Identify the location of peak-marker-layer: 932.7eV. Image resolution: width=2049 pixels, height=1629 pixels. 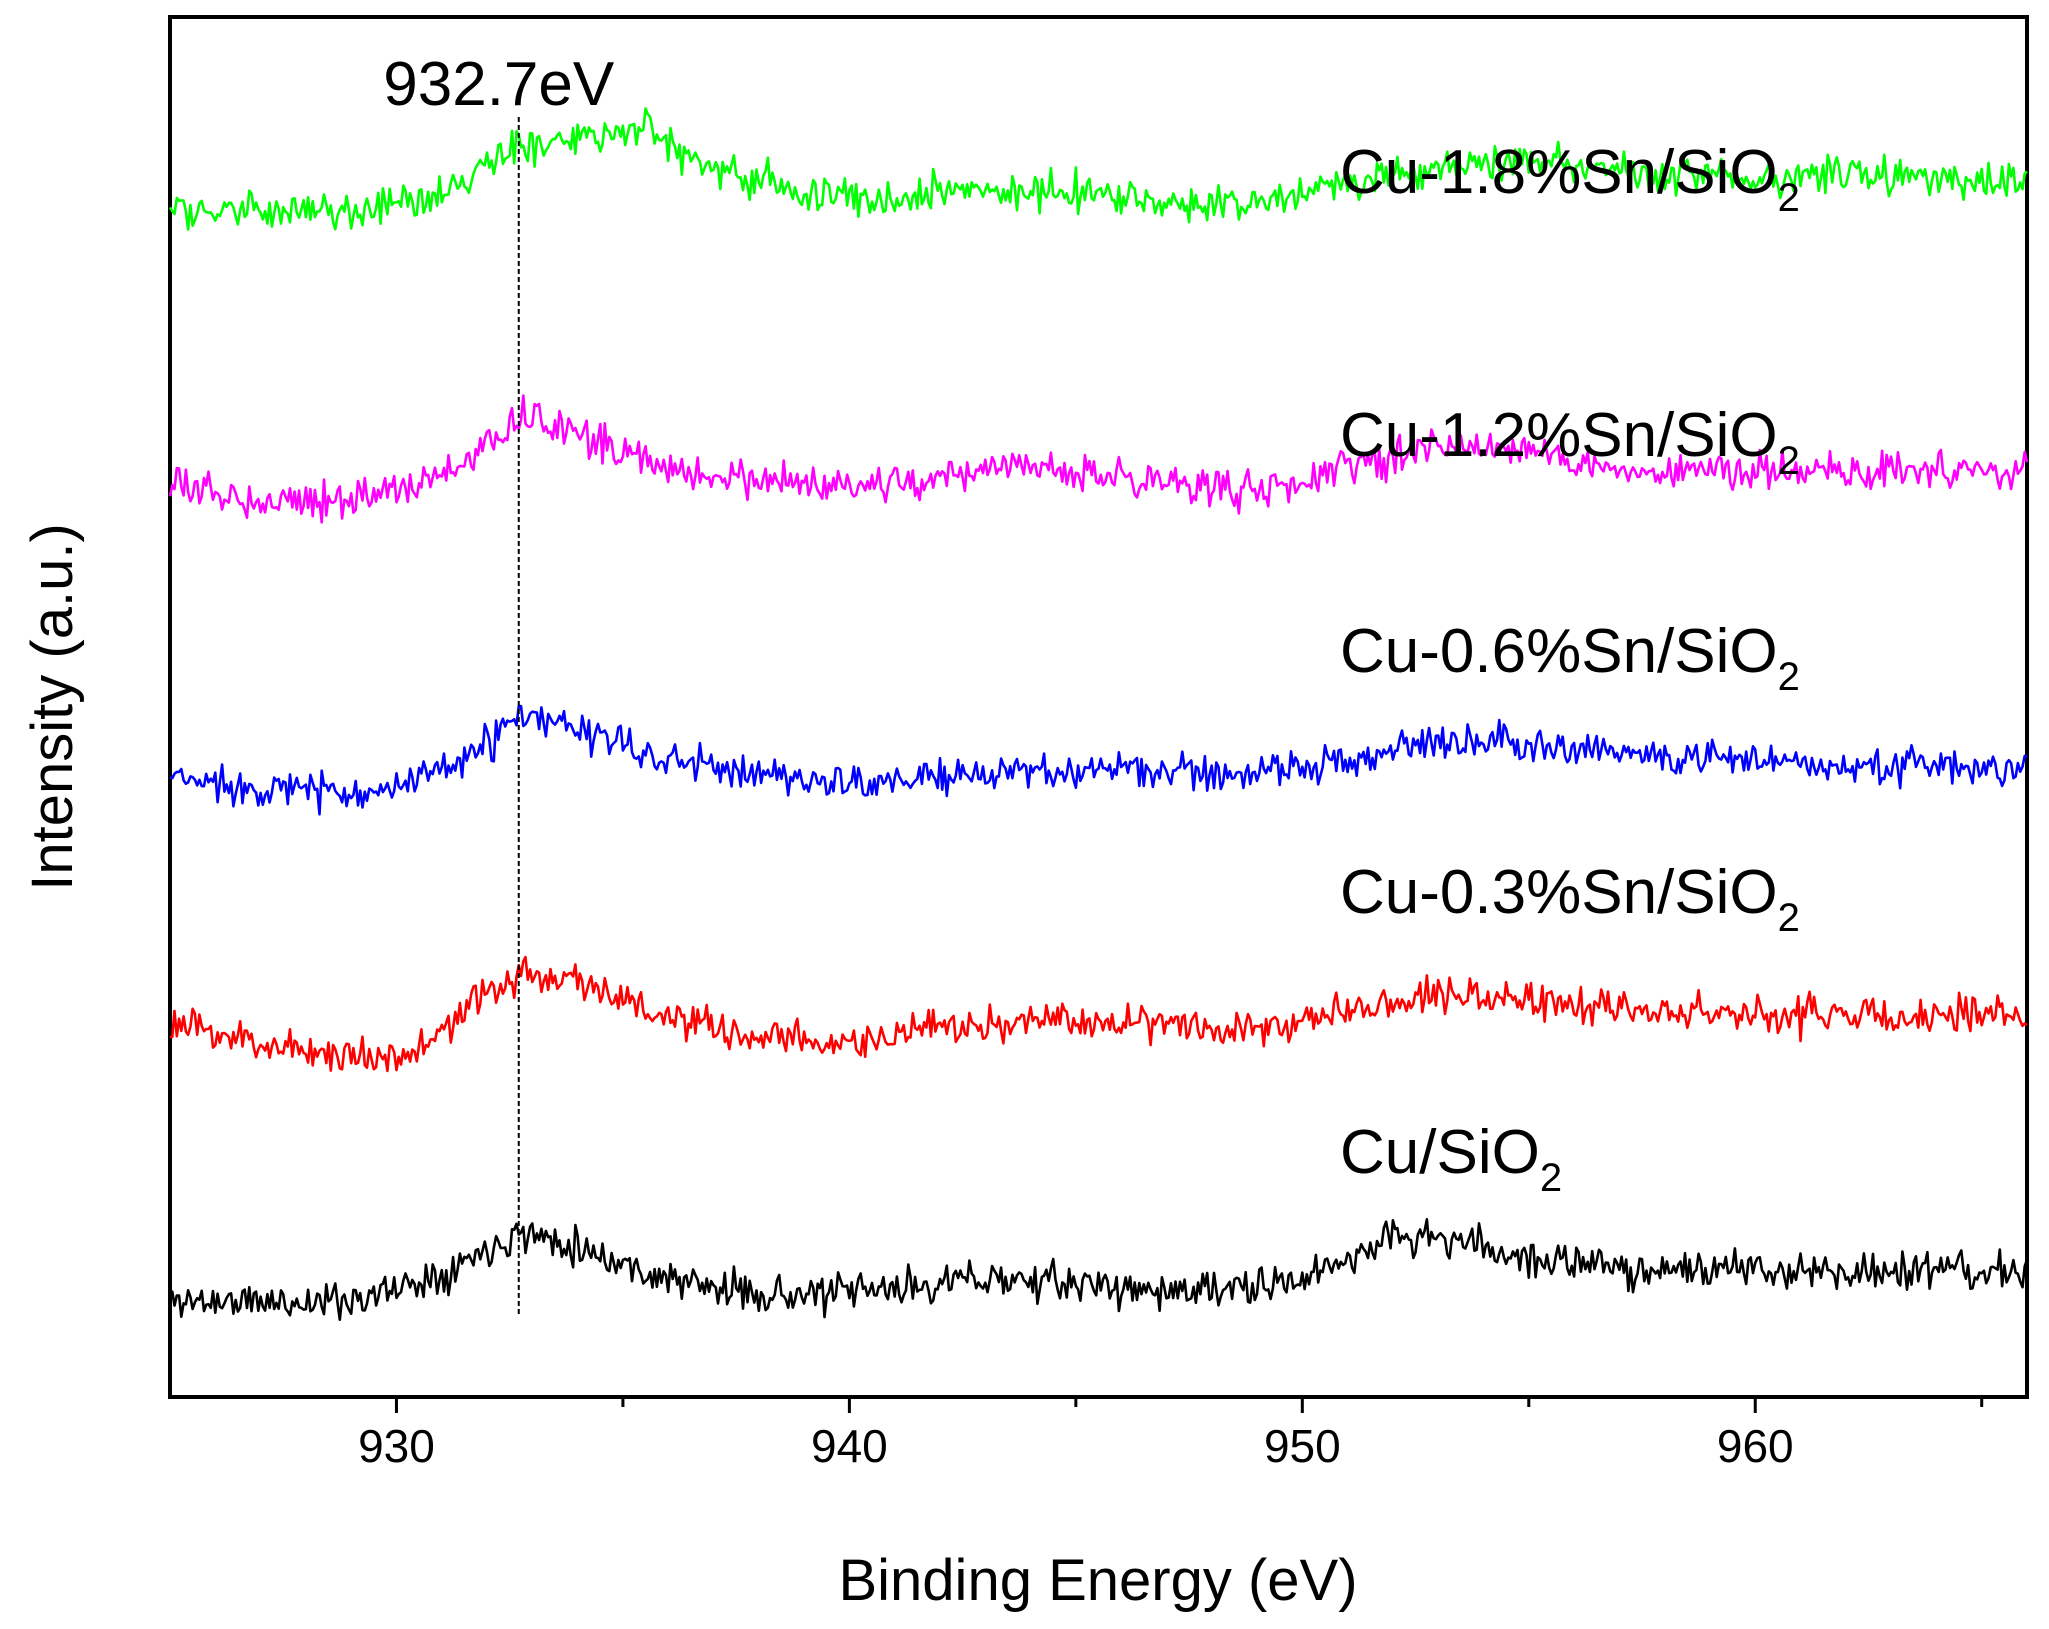
(499, 683).